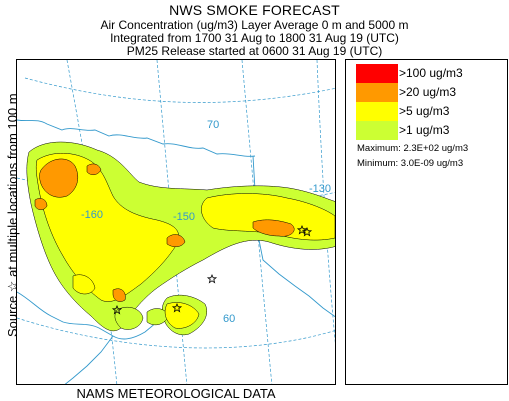 This screenshot has height=401, width=509. What do you see at coordinates (213, 125) in the screenshot?
I see `label-lat-70: 70` at bounding box center [213, 125].